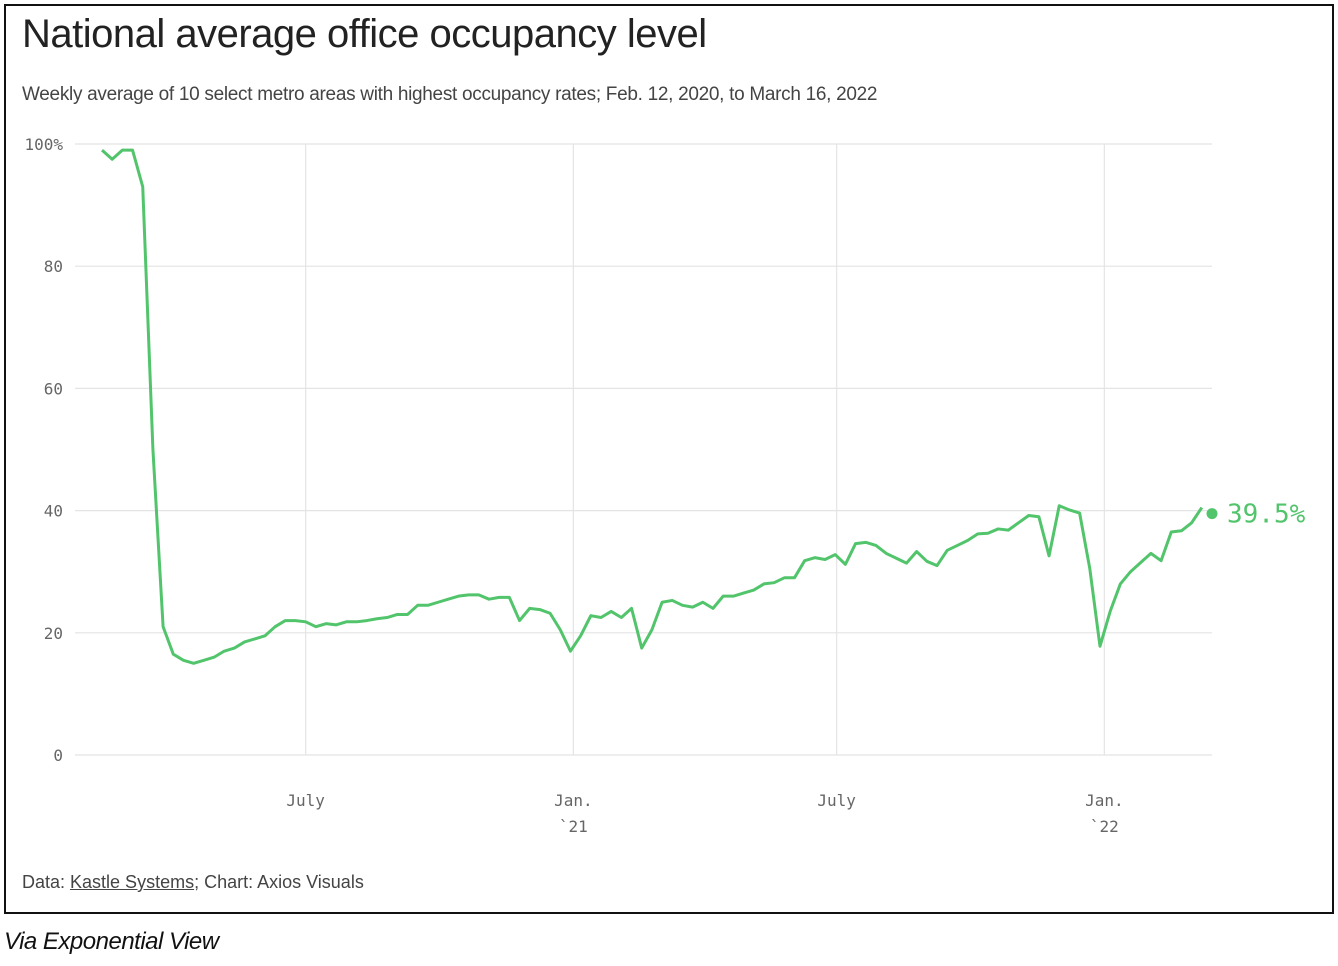  What do you see at coordinates (58, 755) in the screenshot?
I see `y-tick-label: 0` at bounding box center [58, 755].